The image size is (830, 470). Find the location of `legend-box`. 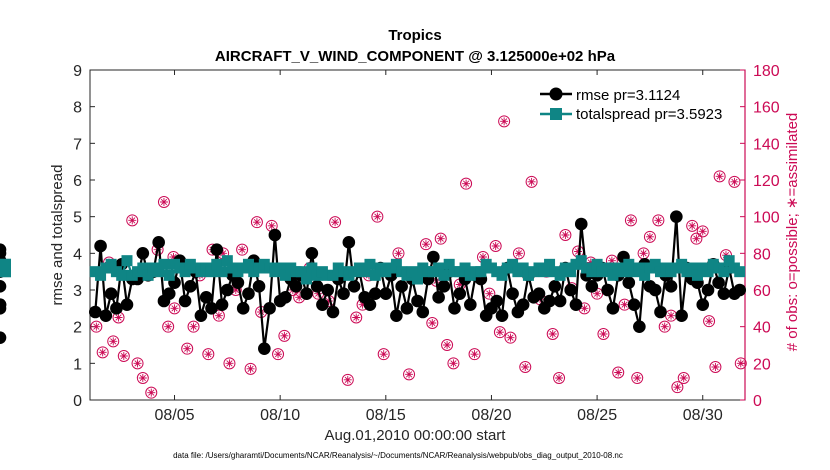

legend-box is located at coordinates (636, 103).